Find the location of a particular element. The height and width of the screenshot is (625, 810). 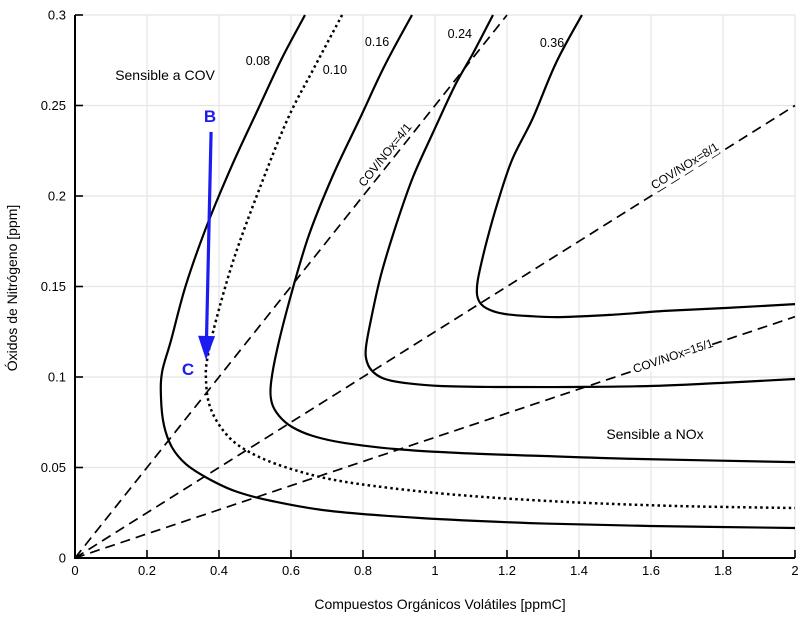

ratio-line-label-group: COV/NOx=8/1 is located at coordinates (684, 165).